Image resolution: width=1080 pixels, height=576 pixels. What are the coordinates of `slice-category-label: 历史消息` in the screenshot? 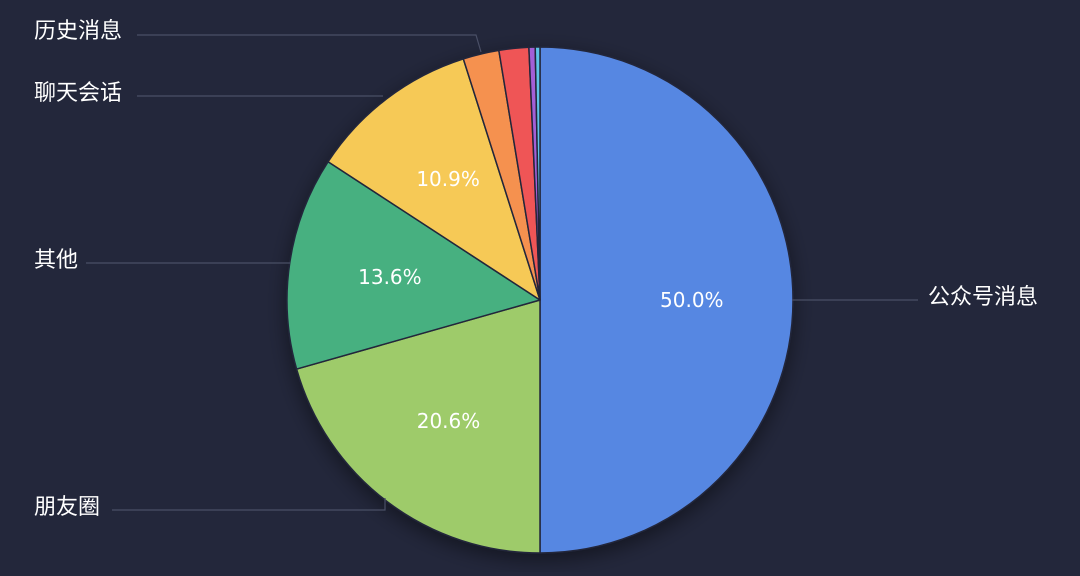 It's located at (78, 31).